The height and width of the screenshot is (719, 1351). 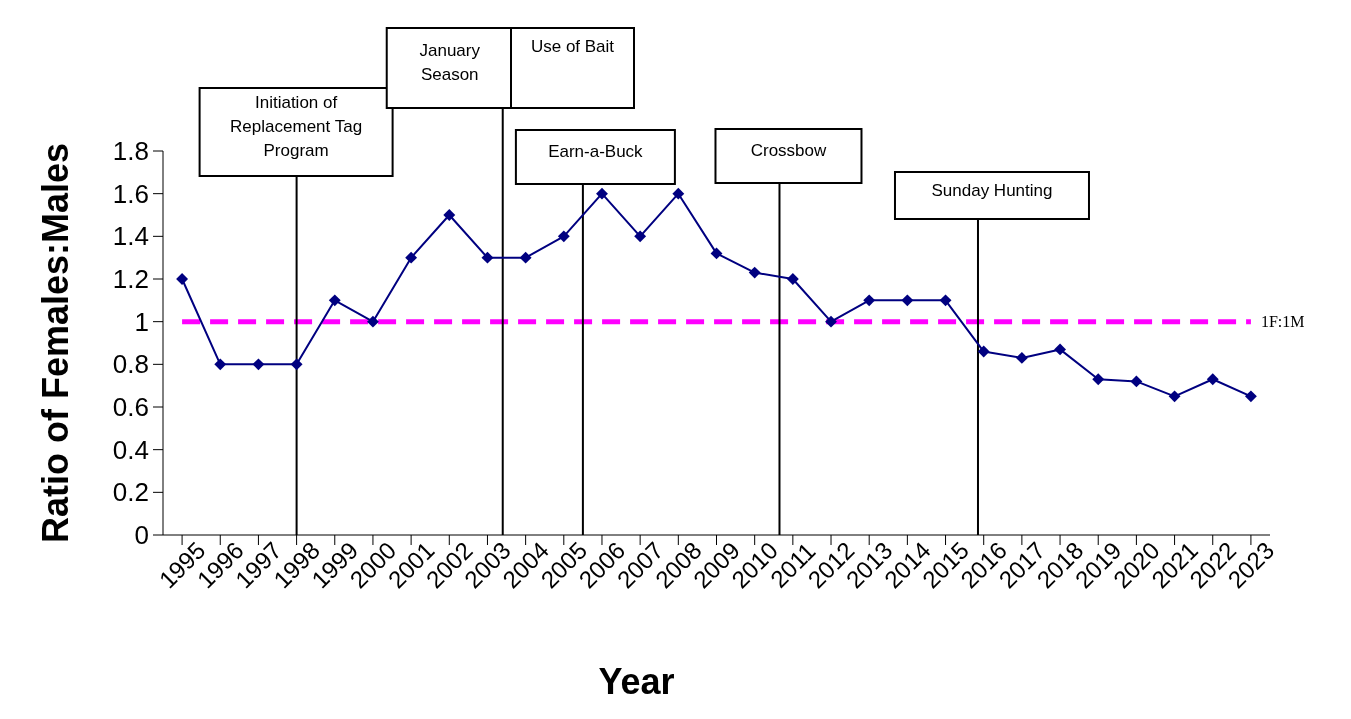 I want to click on ref-line-label: January Season, so click(x=450, y=62).